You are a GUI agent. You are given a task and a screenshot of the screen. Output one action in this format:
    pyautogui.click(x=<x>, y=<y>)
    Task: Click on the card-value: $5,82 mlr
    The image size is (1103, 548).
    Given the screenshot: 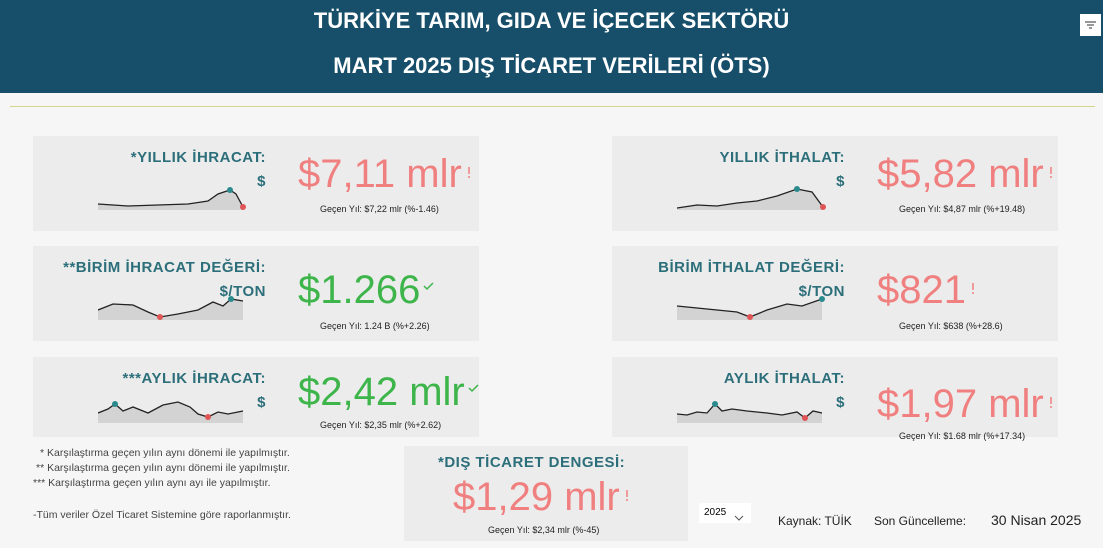 What is the action you would take?
    pyautogui.click(x=960, y=174)
    